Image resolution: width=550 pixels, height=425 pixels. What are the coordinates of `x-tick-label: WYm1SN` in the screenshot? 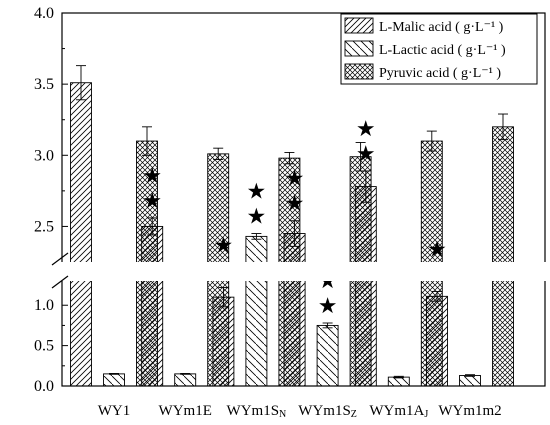 It's located at (257, 411).